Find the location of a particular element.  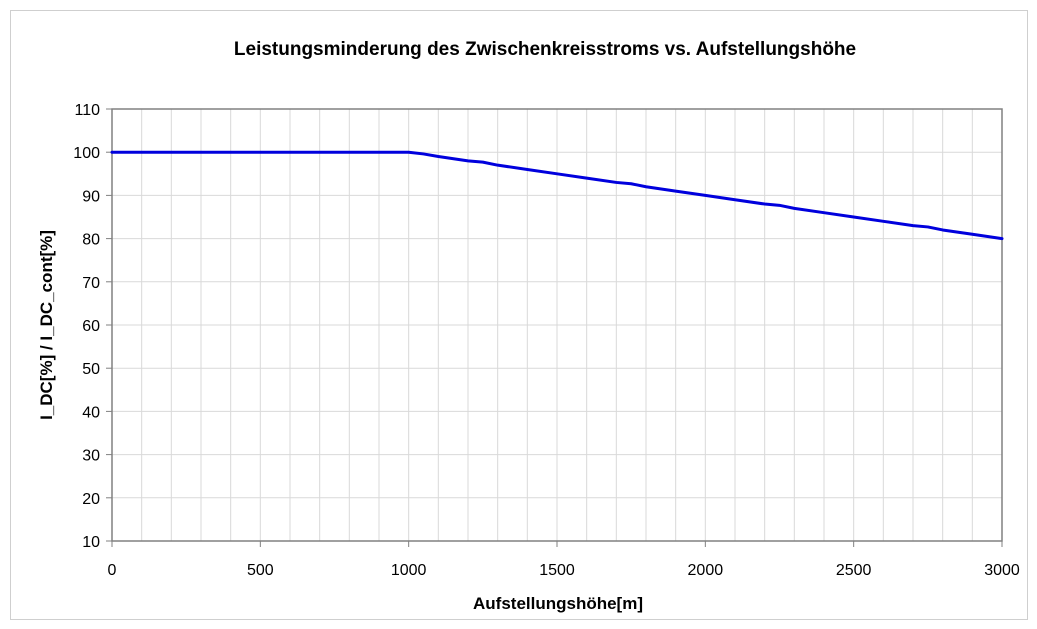

x-axis-label: Aufstellungshöhe[m] is located at coordinates (558, 603).